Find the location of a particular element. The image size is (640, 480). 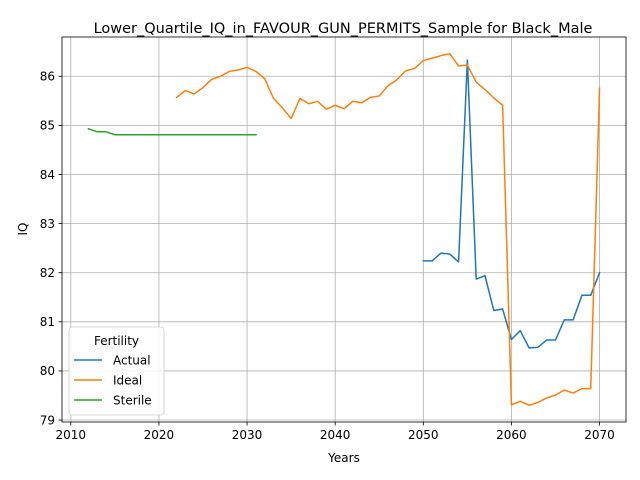

x-tick-label: 2070 is located at coordinates (599, 435).